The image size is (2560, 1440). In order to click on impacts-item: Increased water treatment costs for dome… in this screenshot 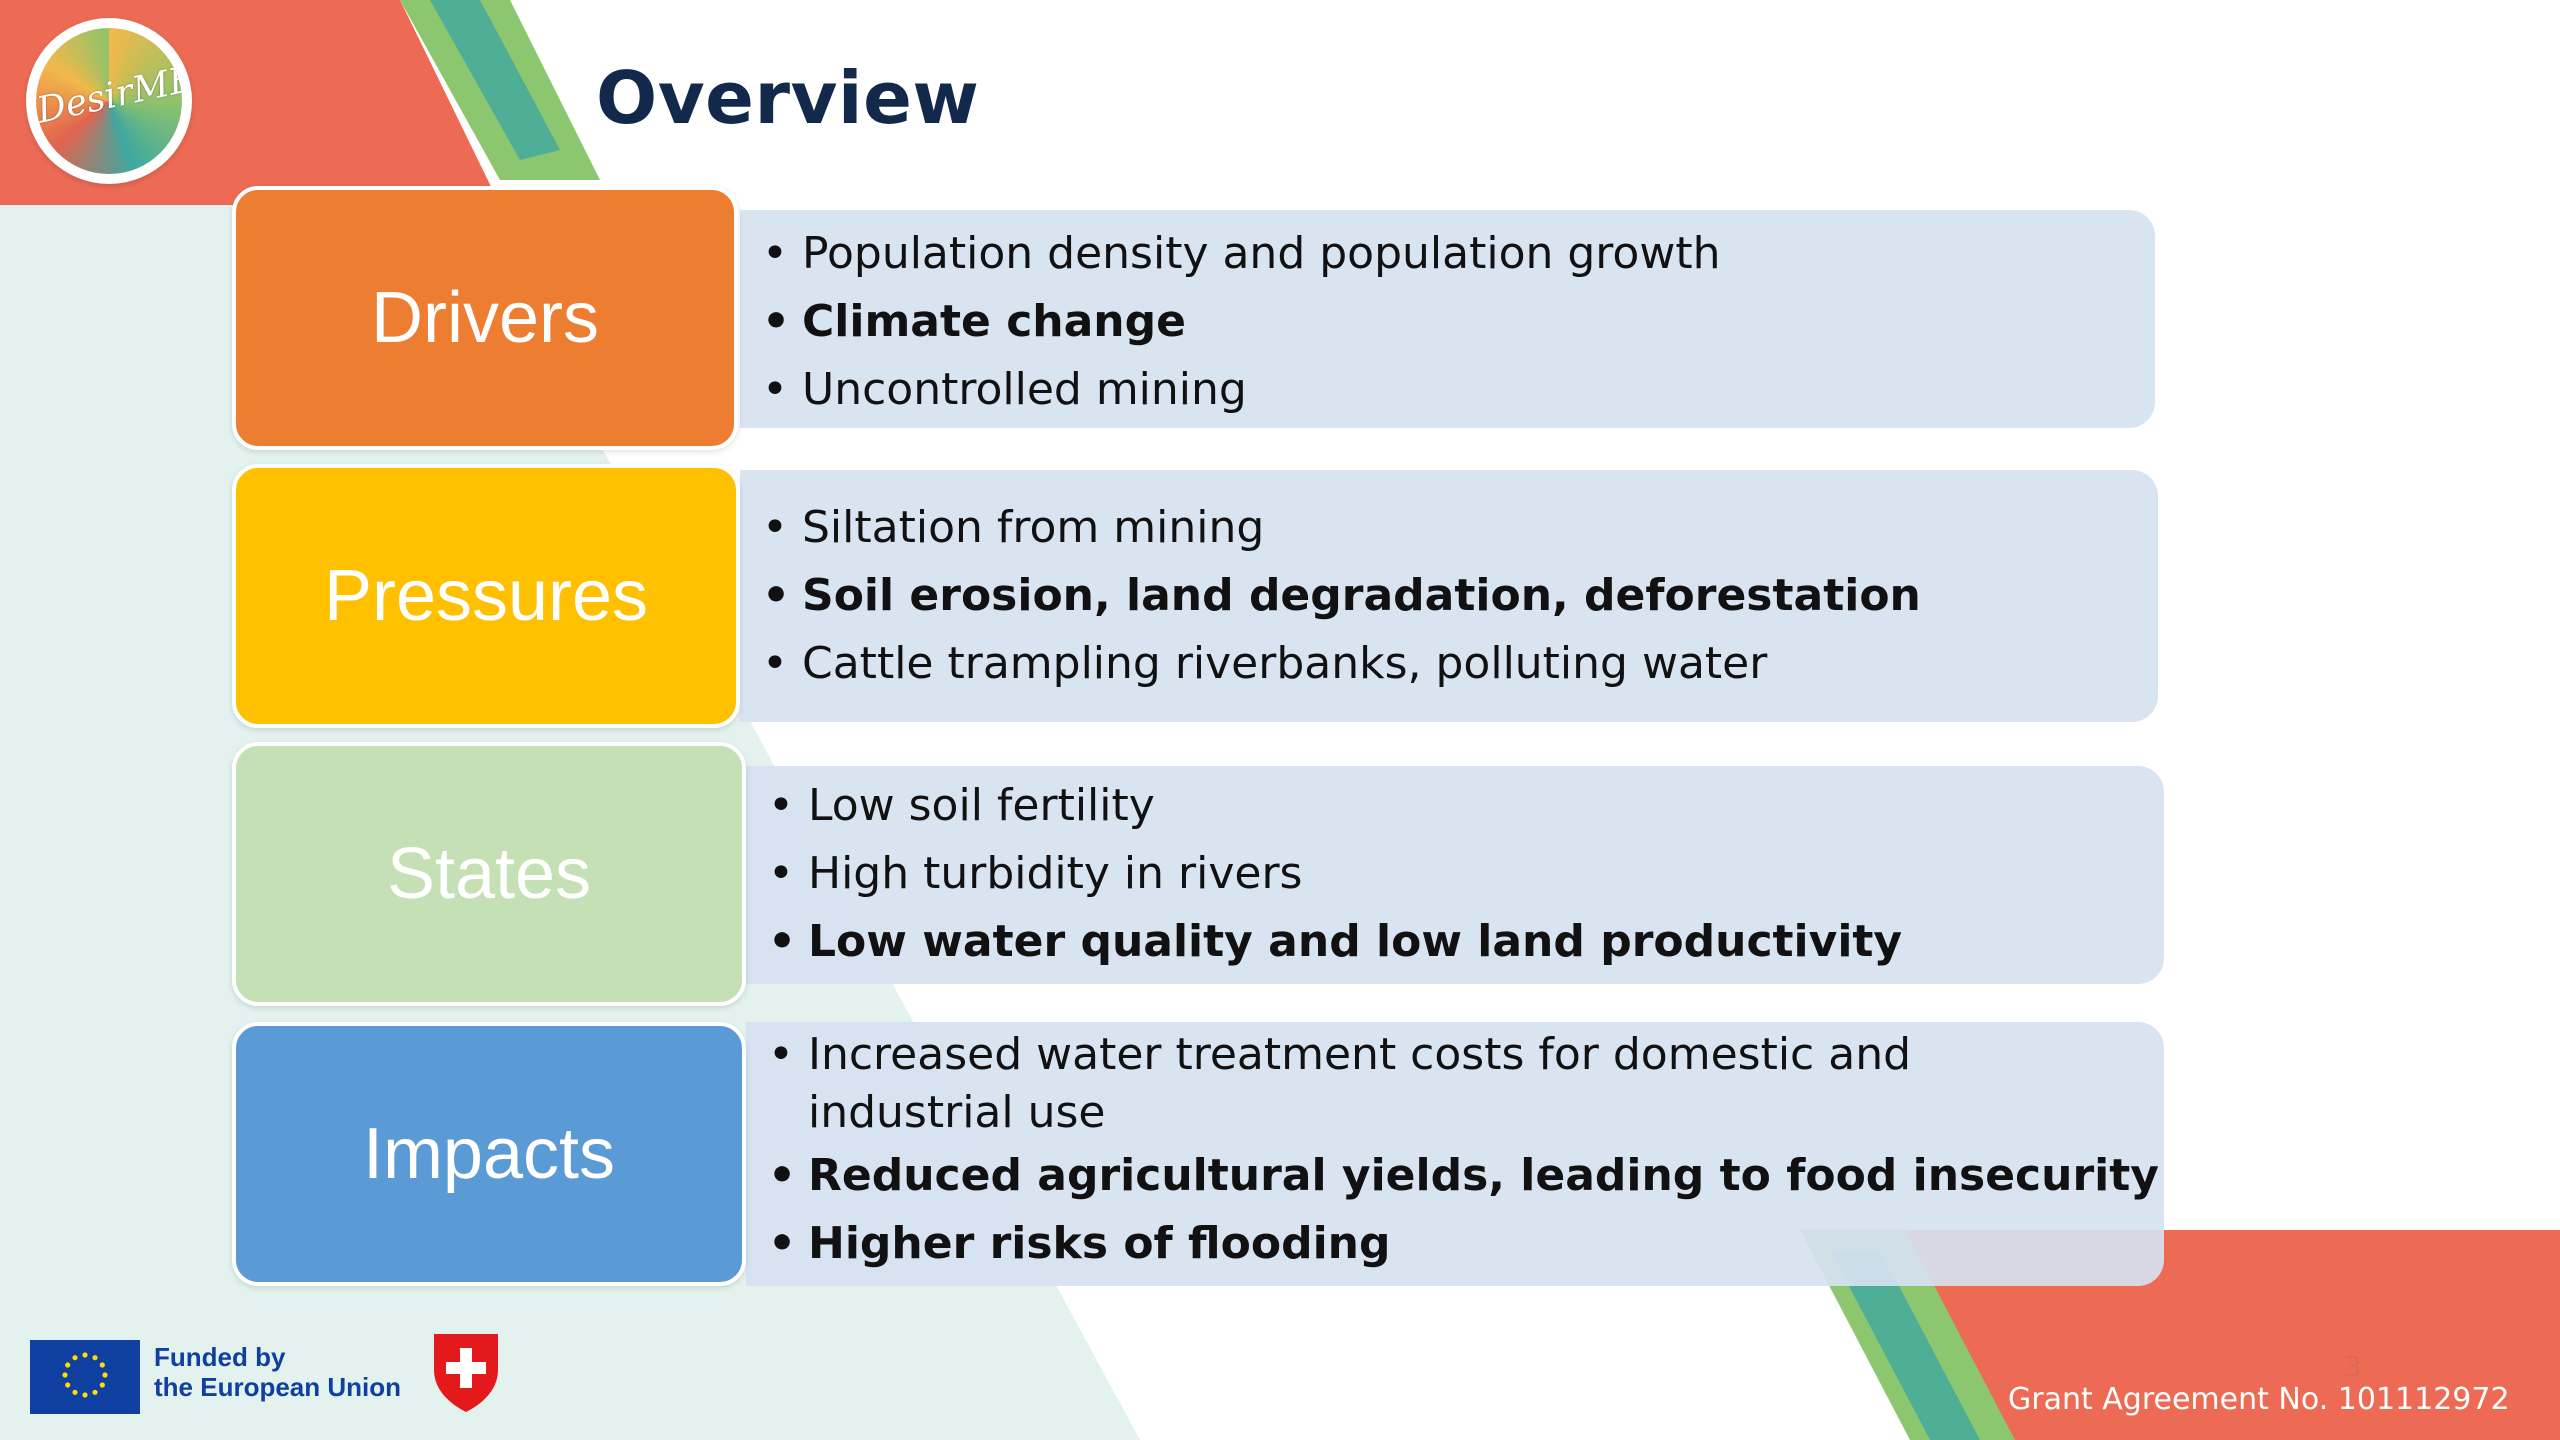, I will do `click(1455, 1084)`.